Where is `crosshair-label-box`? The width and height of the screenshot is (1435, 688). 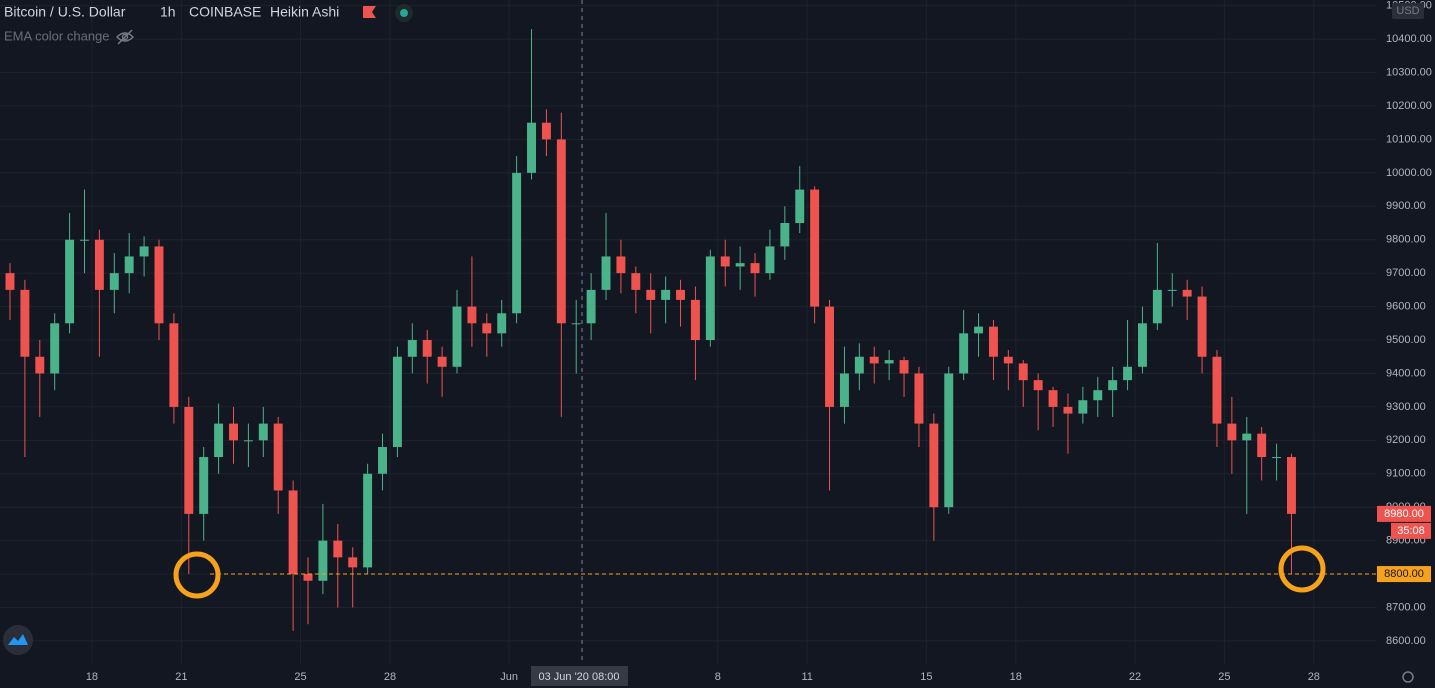
crosshair-label-box is located at coordinates (579, 676).